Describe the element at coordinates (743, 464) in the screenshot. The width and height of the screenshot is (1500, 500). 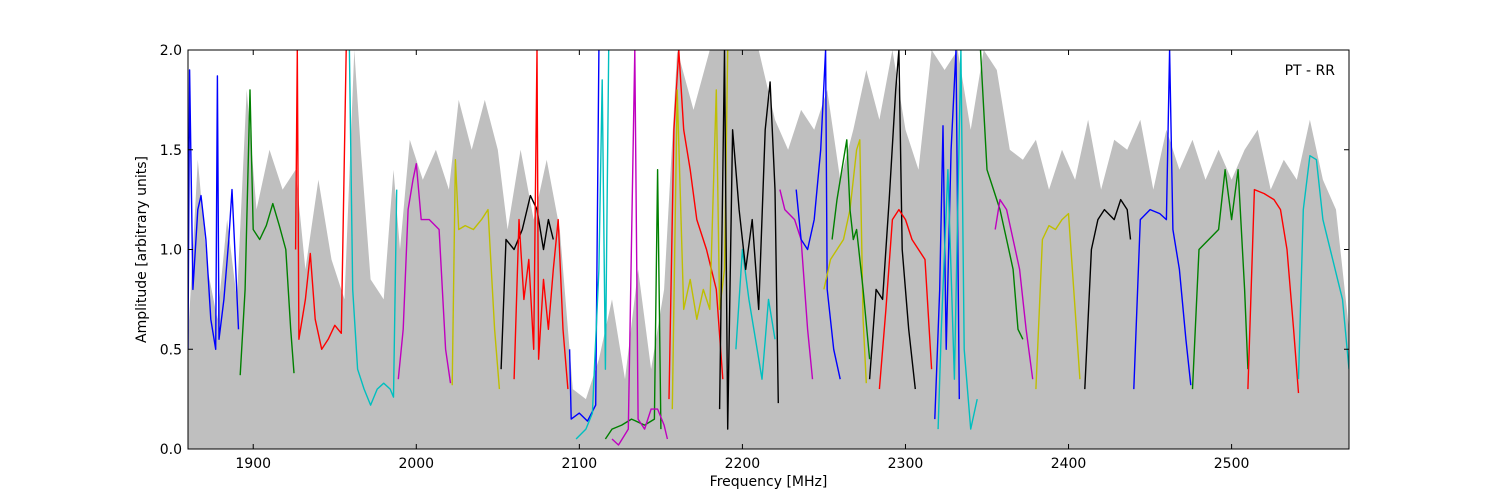
I see `x-tick-label: 2200` at that location.